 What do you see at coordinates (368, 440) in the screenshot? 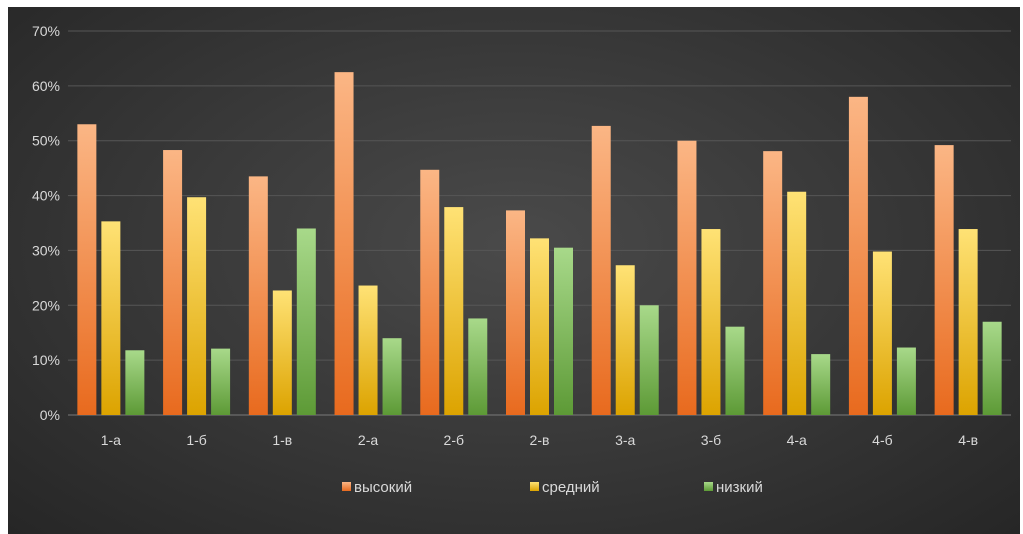
I see `x-tick-label: 2-а` at bounding box center [368, 440].